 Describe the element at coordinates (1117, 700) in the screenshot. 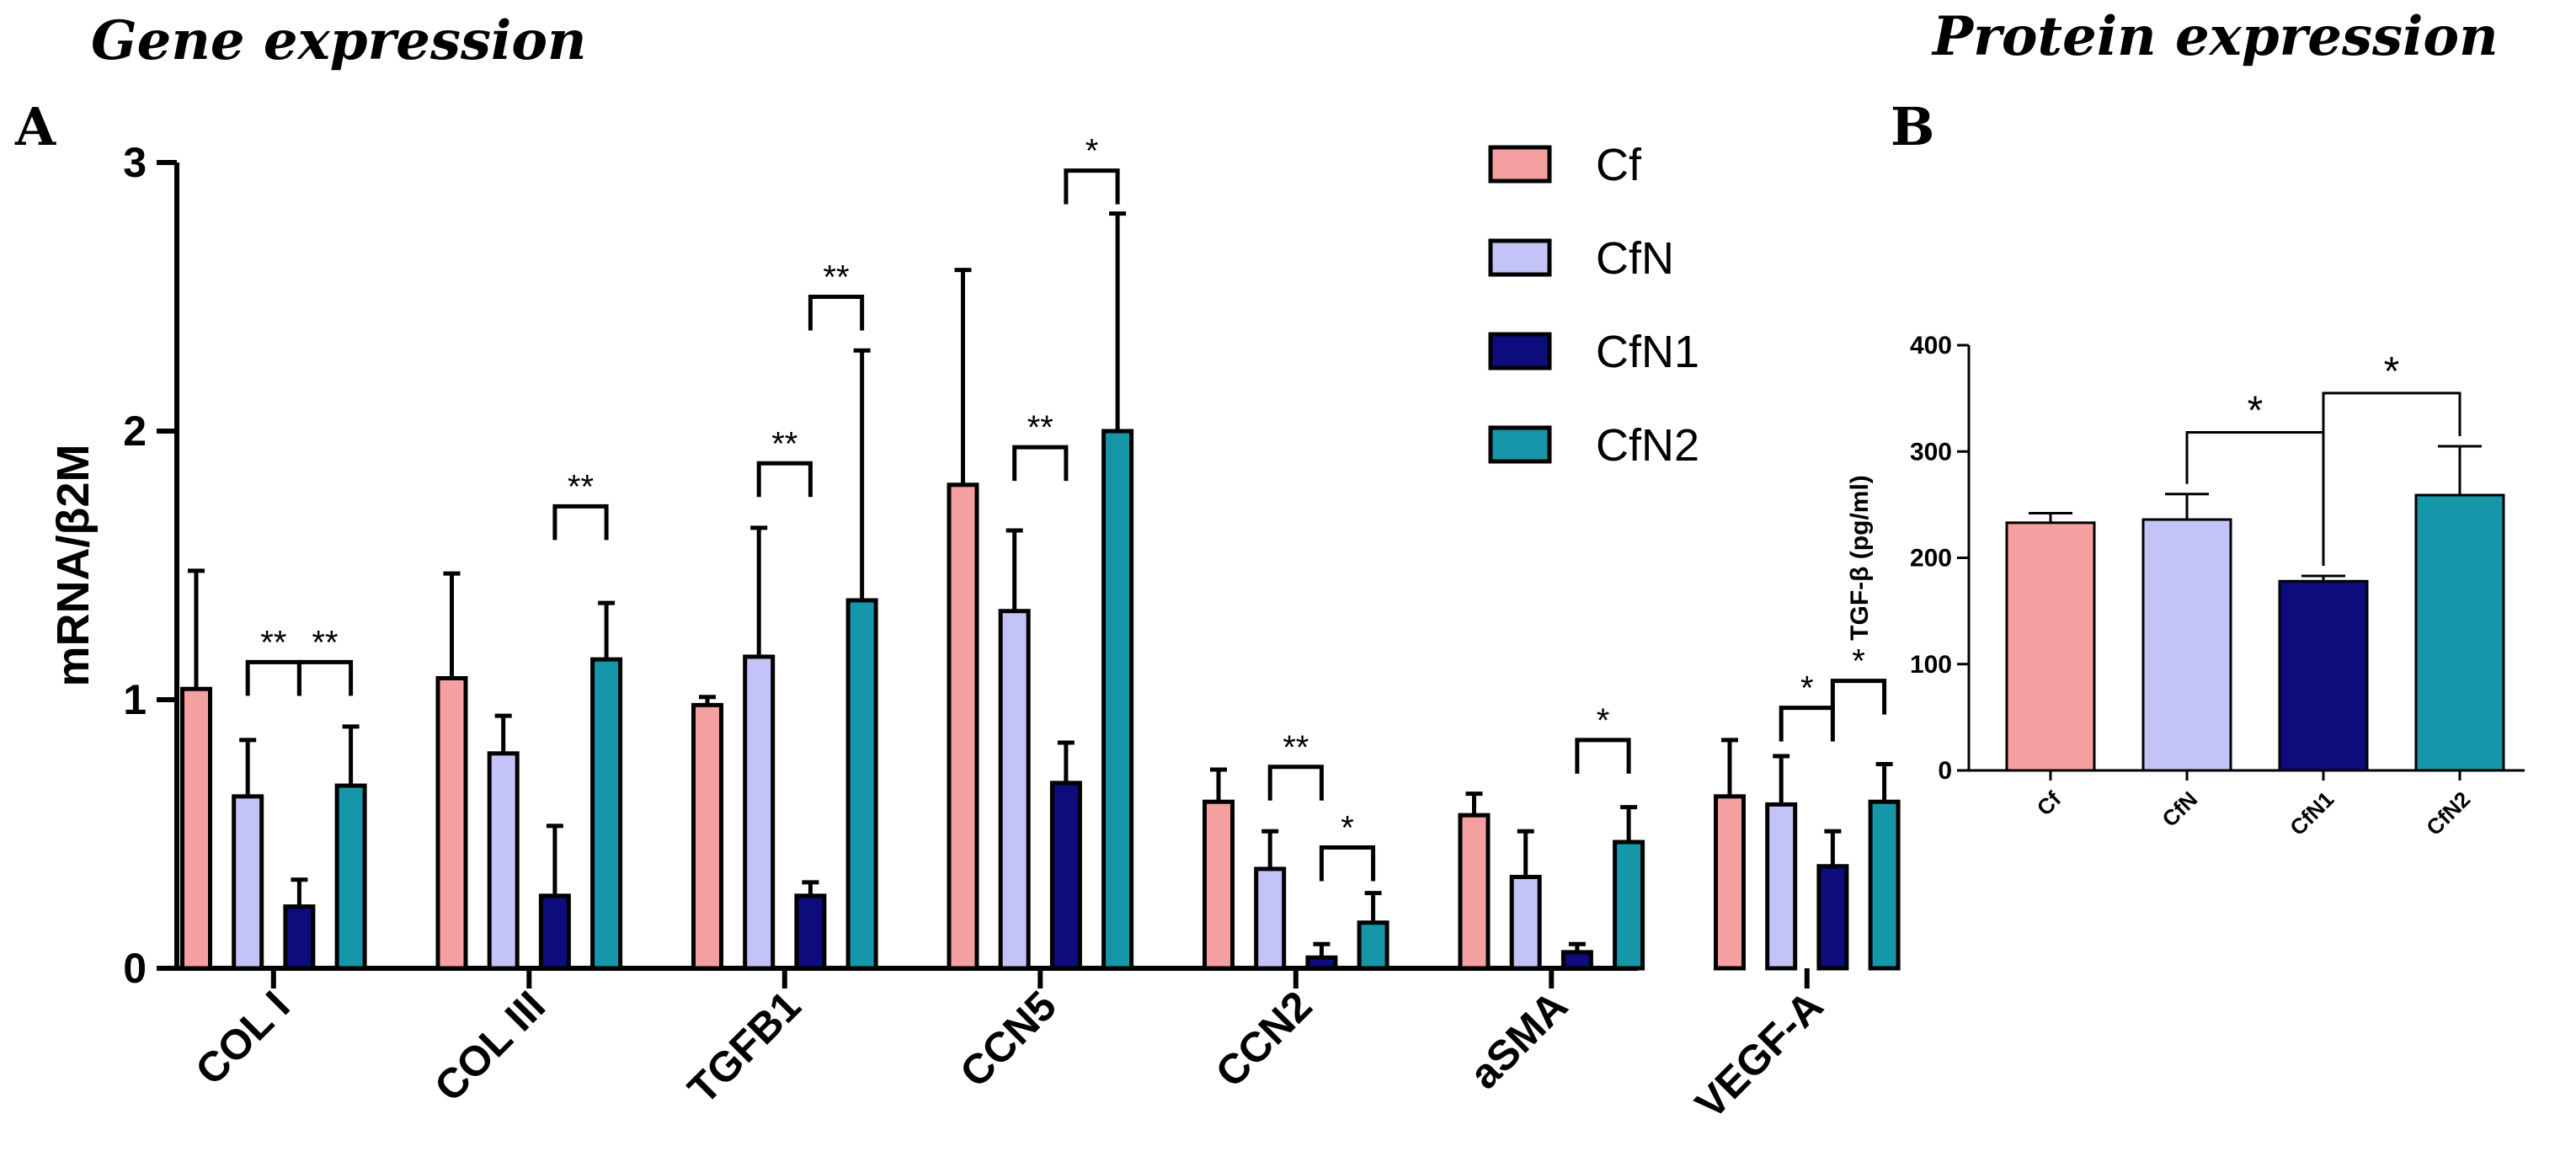

I see `bar-cfn2-ccn5` at that location.